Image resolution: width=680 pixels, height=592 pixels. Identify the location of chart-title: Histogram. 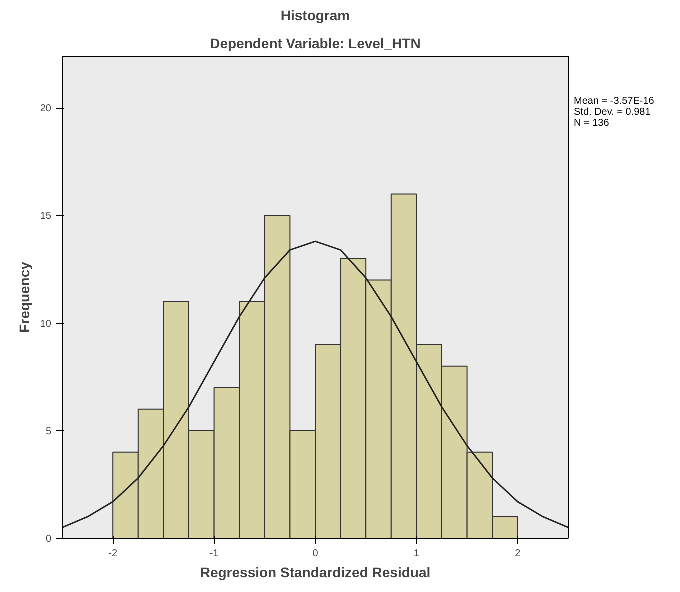
(315, 16).